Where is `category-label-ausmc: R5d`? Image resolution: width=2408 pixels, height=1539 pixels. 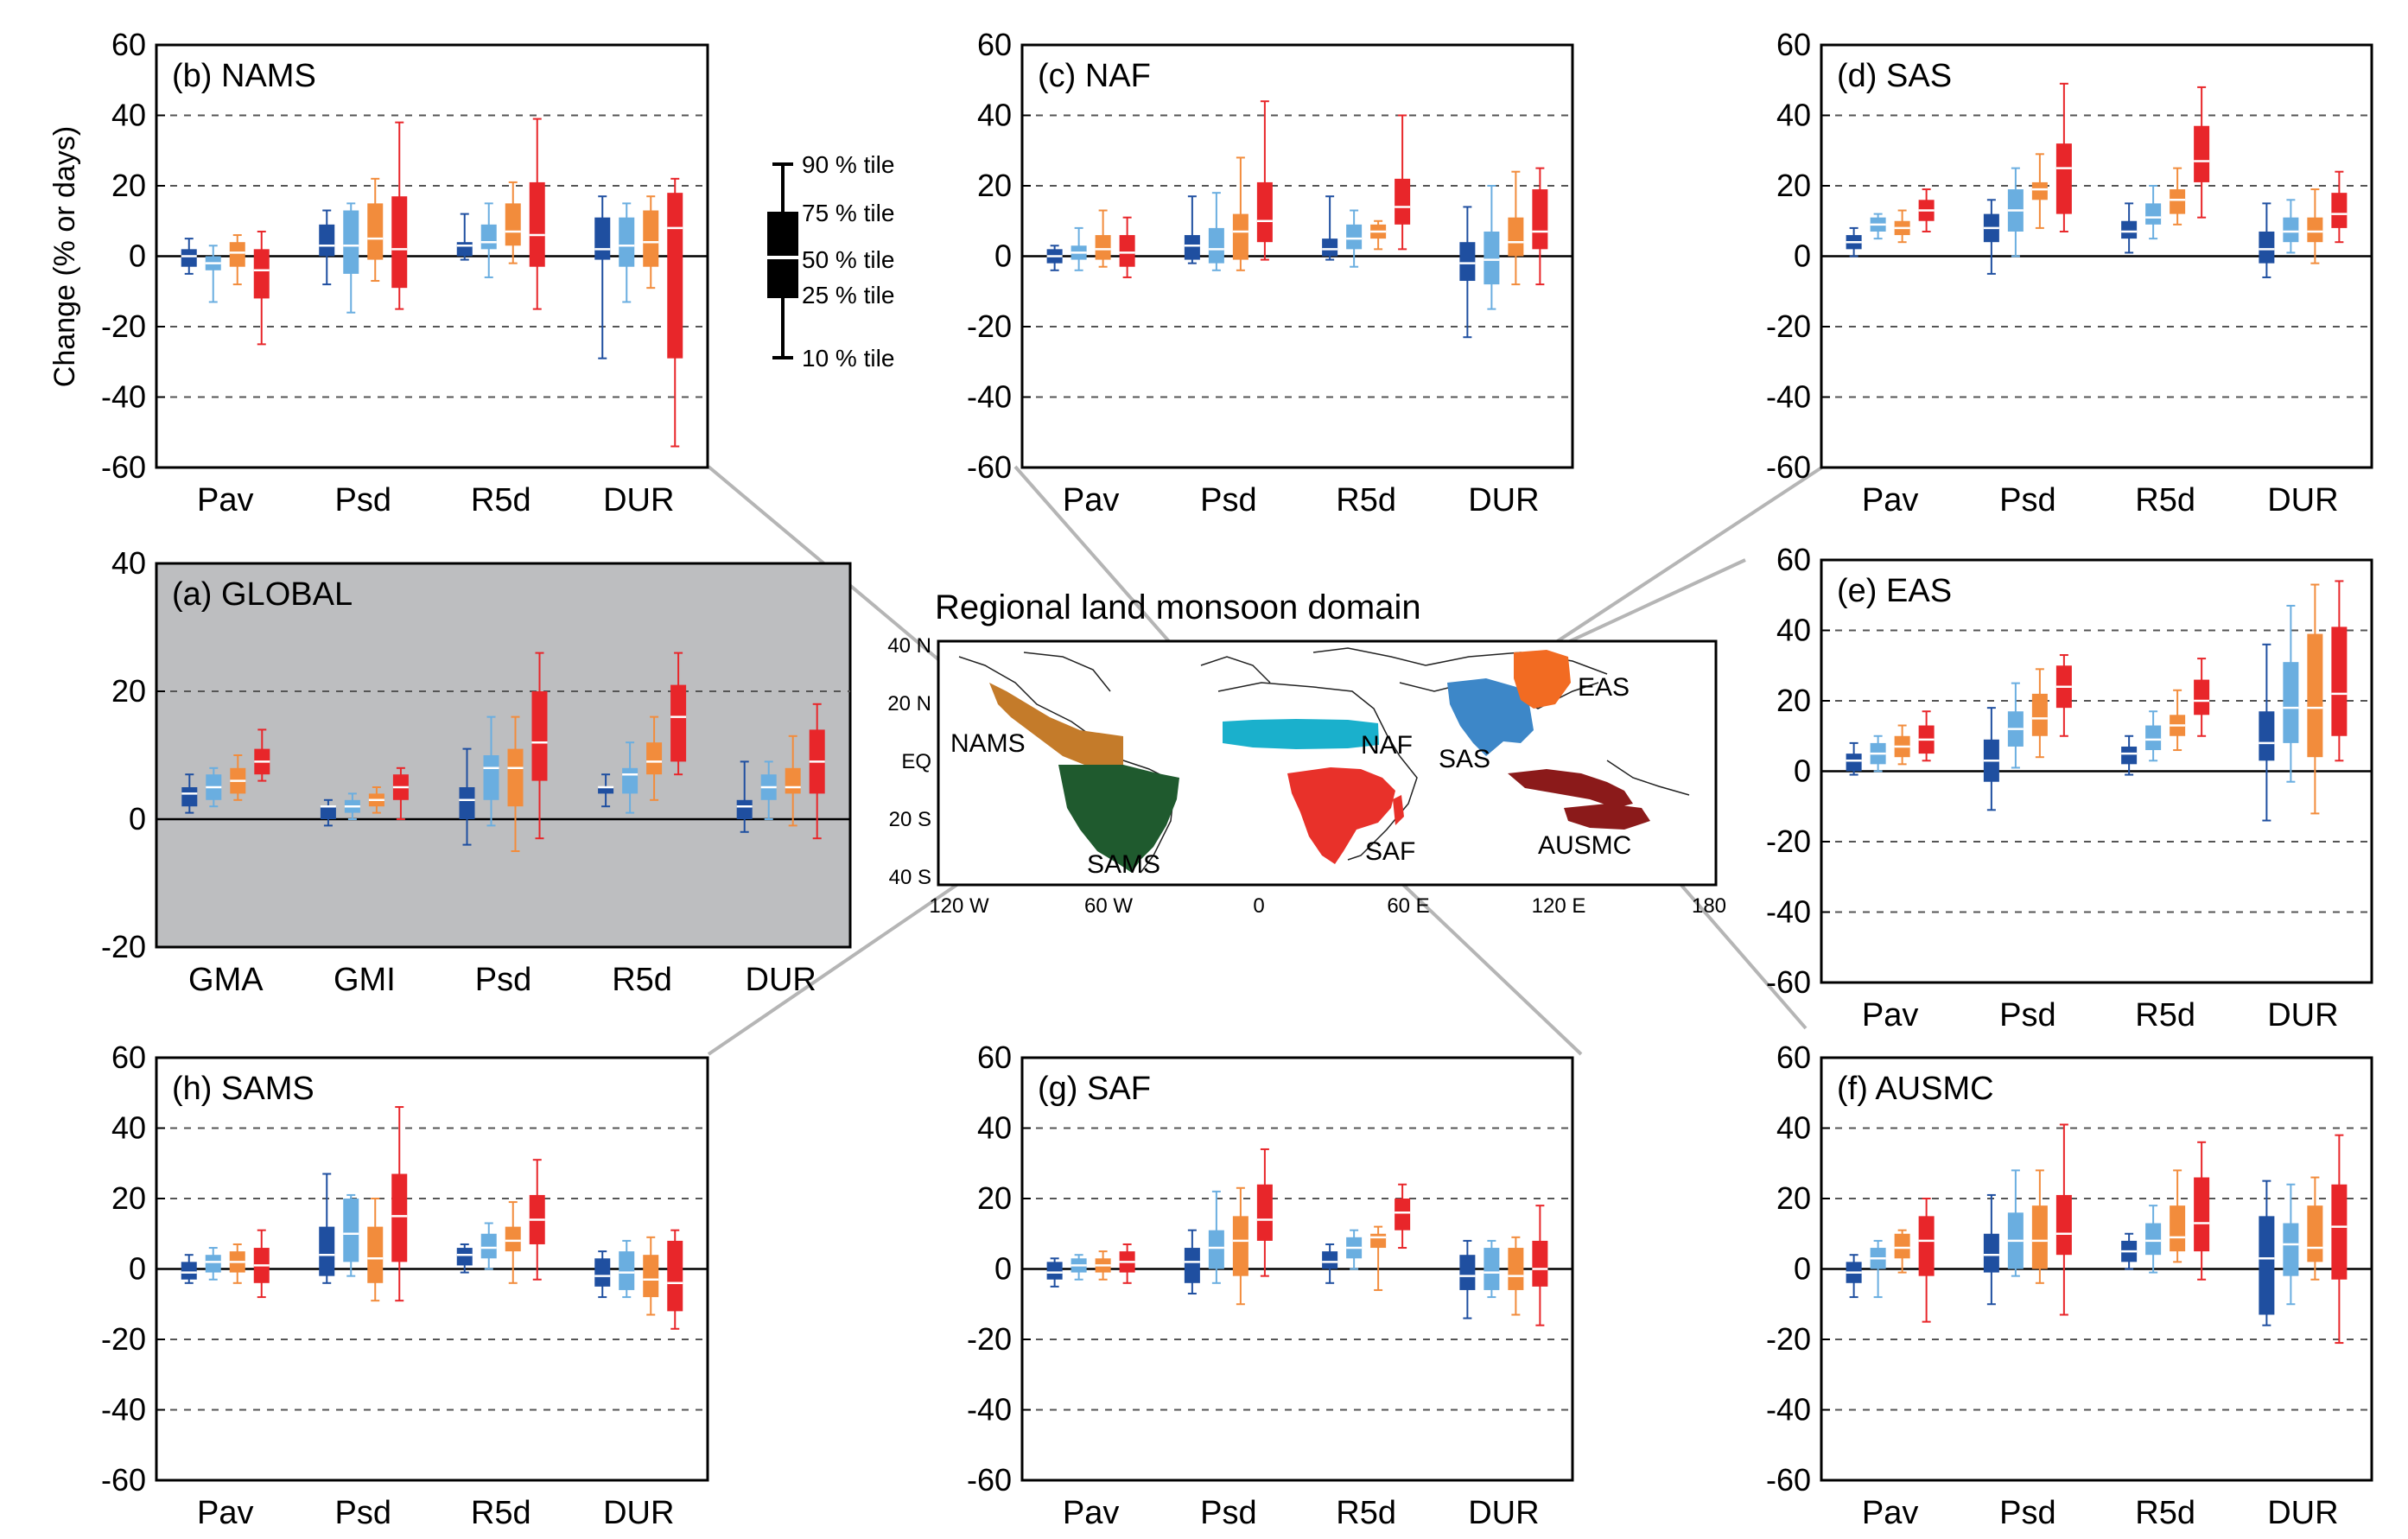
category-label-ausmc: R5d is located at coordinates (2165, 1513).